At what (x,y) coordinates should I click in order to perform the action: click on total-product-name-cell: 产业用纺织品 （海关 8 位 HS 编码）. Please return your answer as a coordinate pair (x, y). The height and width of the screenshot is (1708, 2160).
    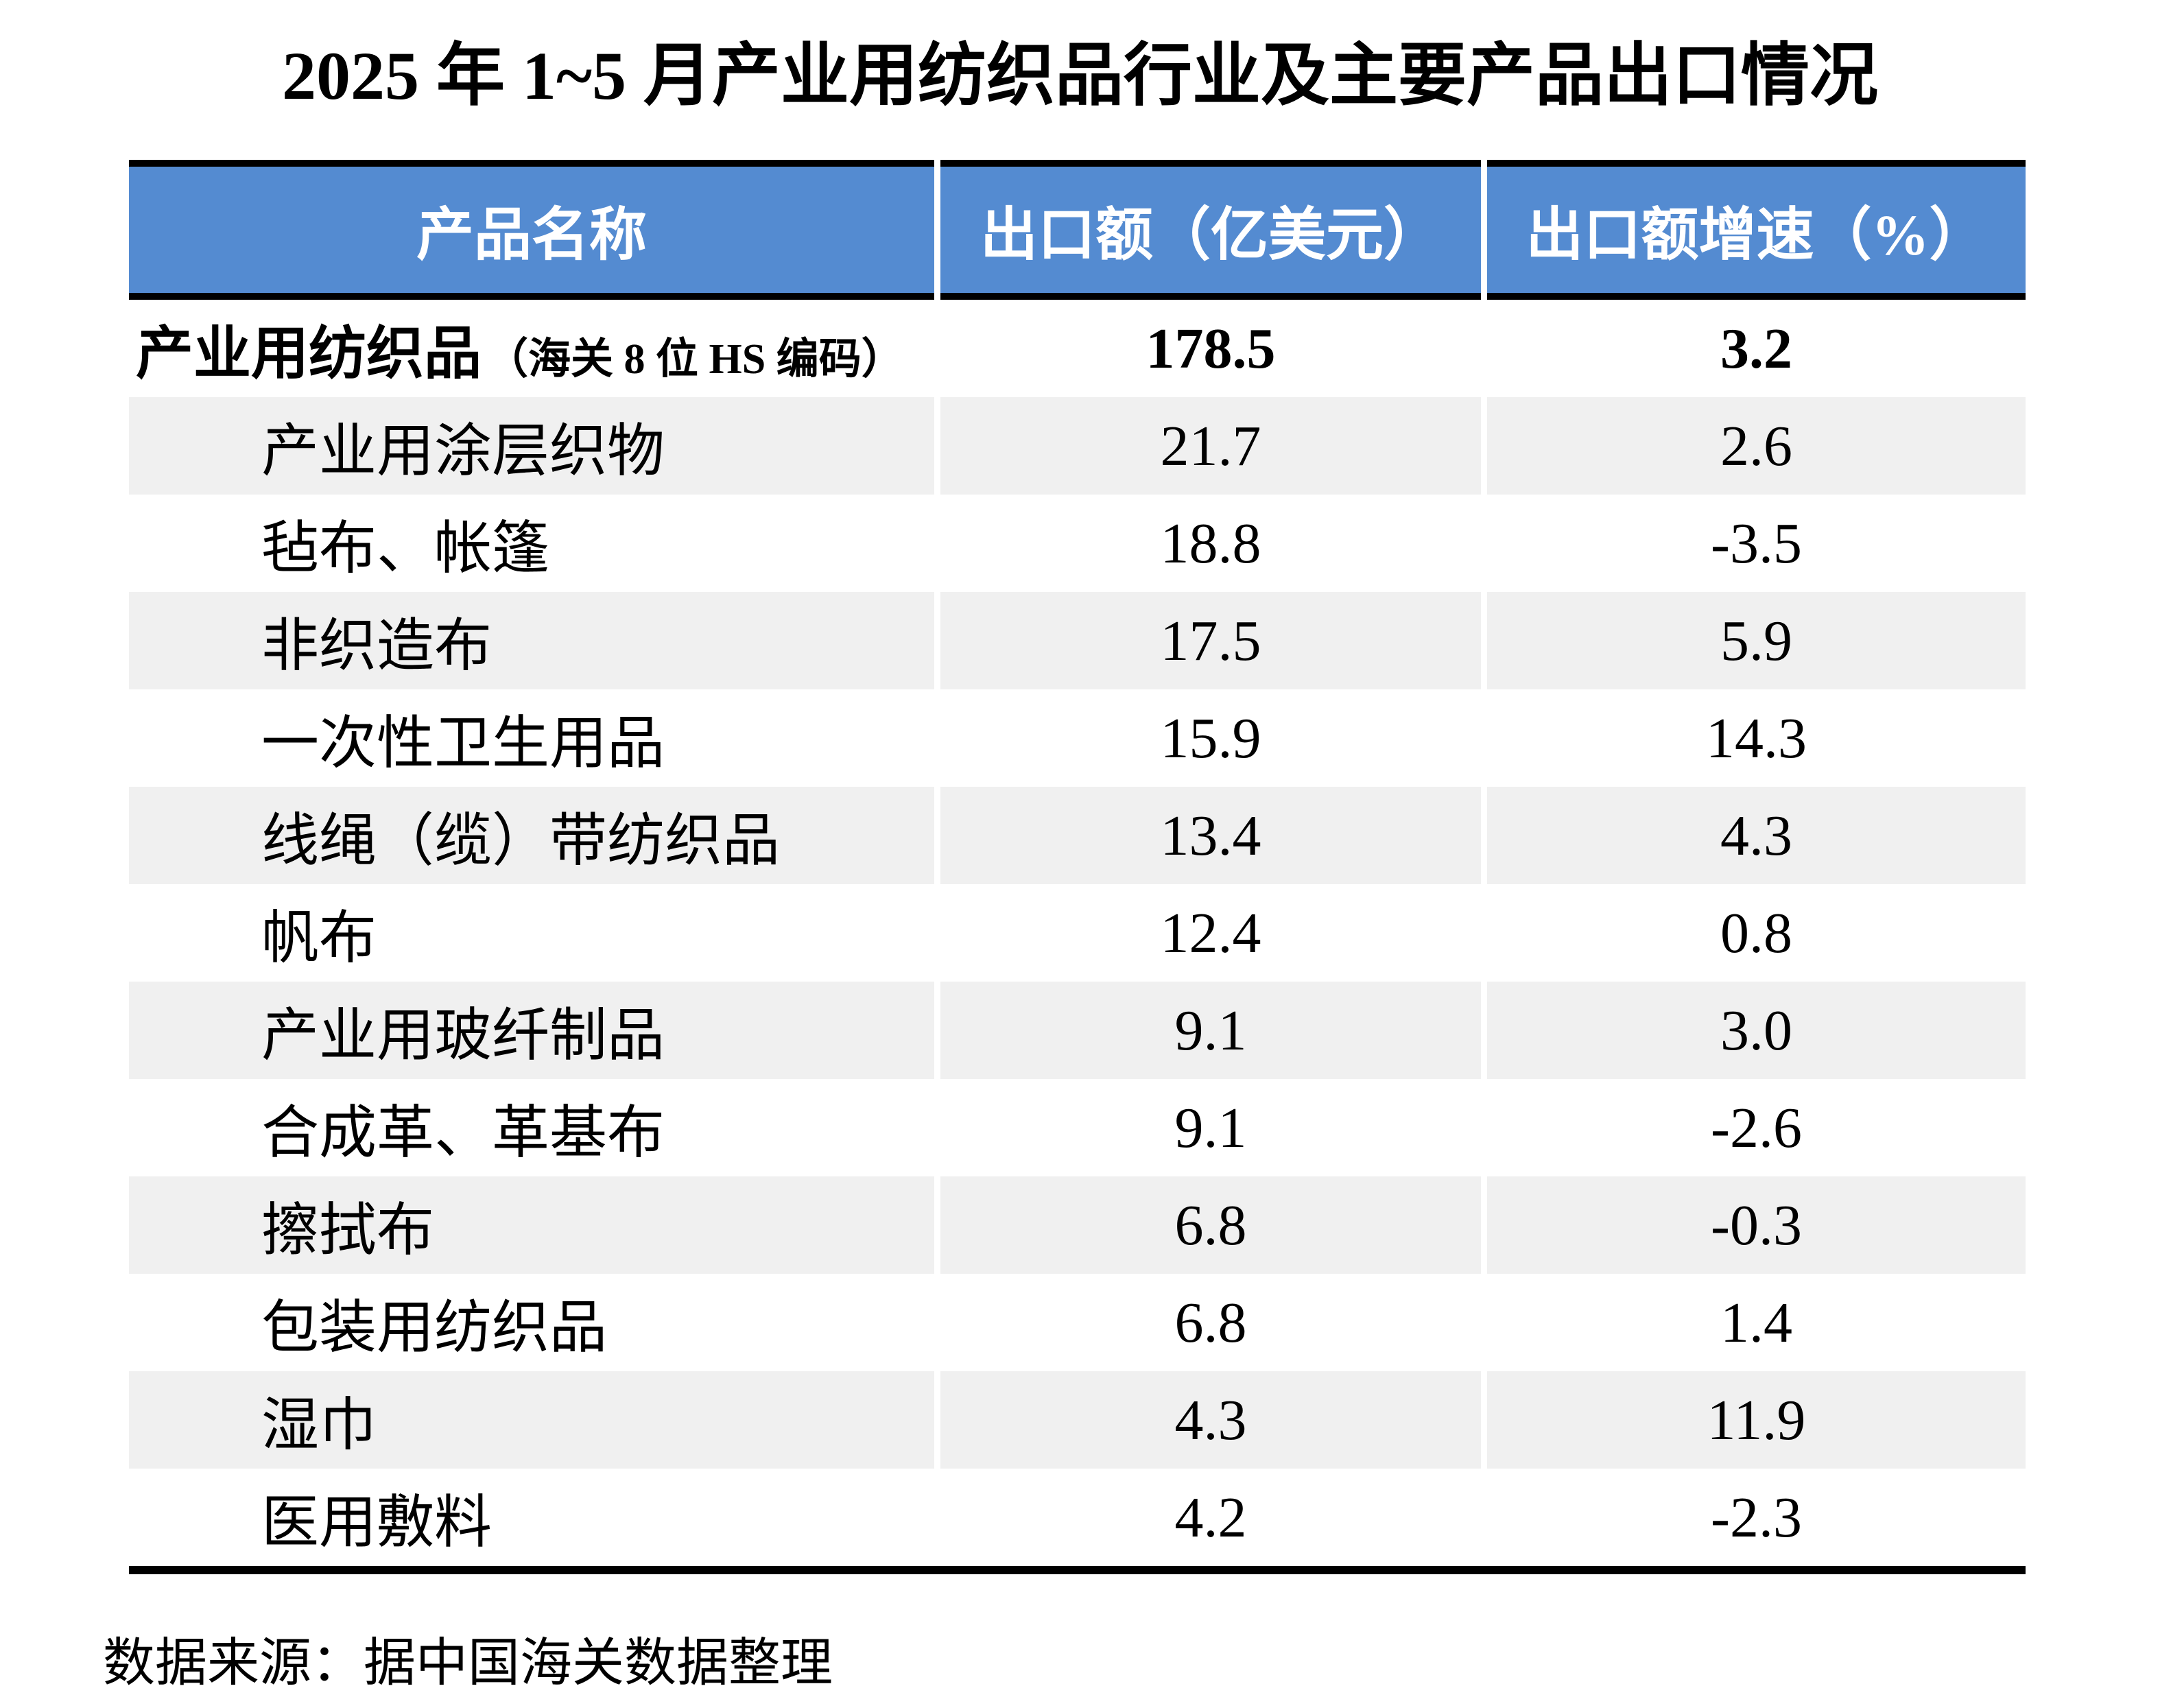
    Looking at the image, I should click on (531, 348).